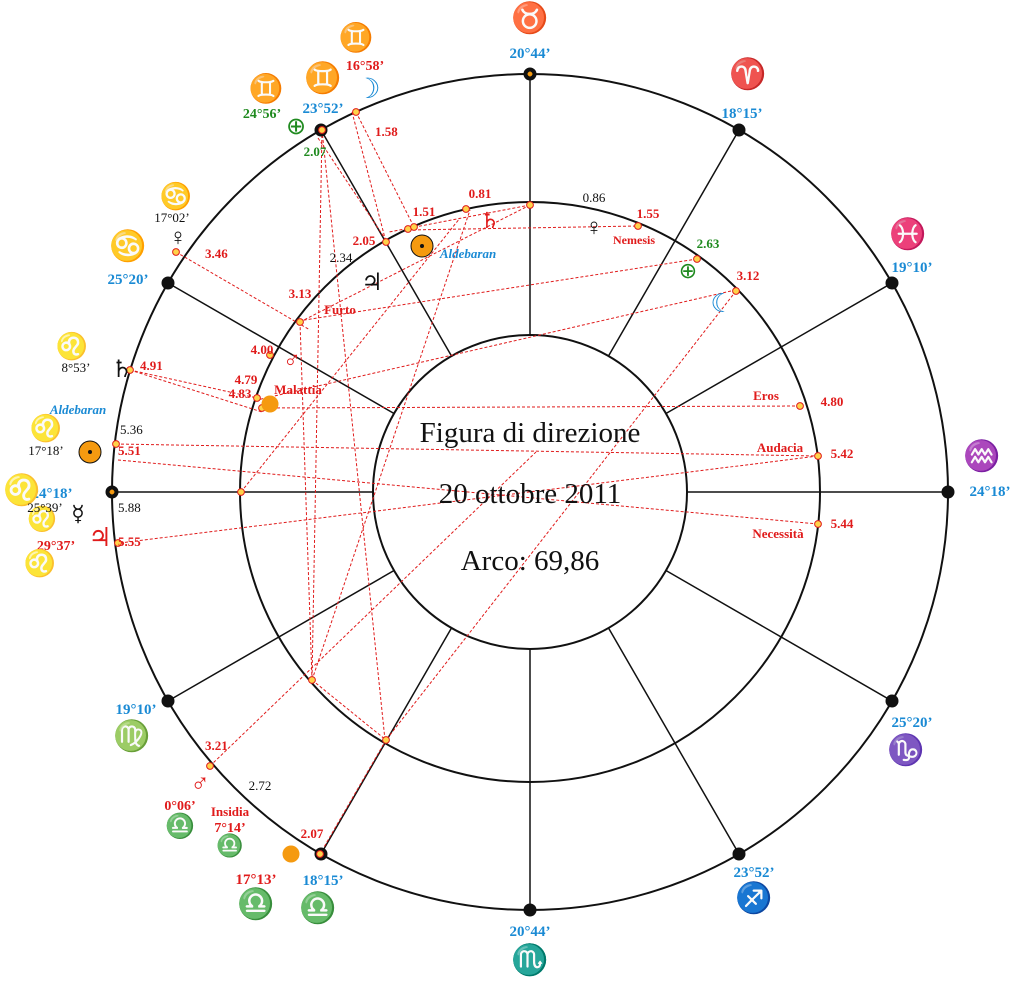 The height and width of the screenshot is (982, 1024). Describe the element at coordinates (323, 881) in the screenshot. I see `cusp-degree: 18°15’` at that location.